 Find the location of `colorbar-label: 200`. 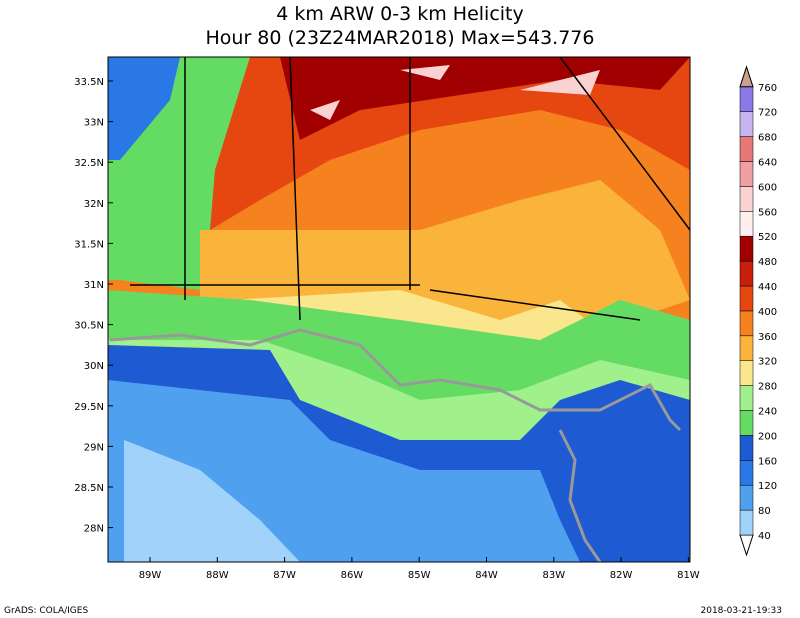

colorbar-label: 200 is located at coordinates (767, 436).